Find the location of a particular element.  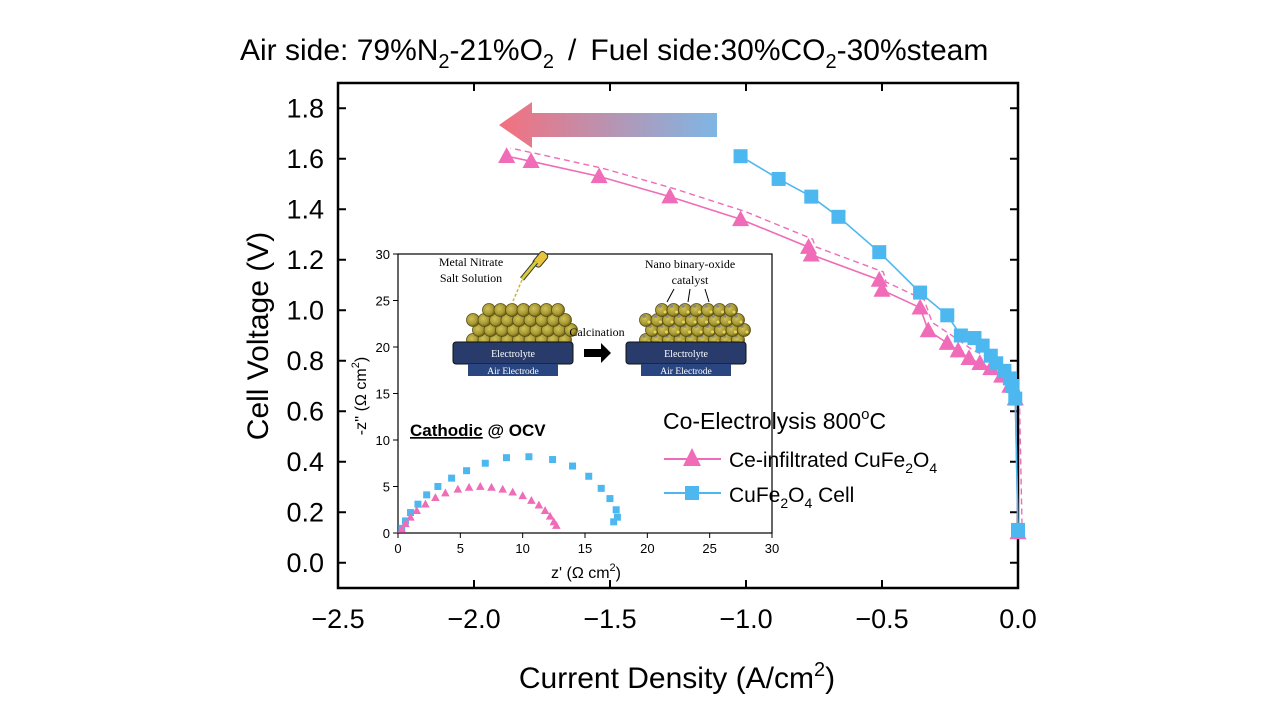

legend-heading: Co-Electrolysis 800oC is located at coordinates (774, 420).